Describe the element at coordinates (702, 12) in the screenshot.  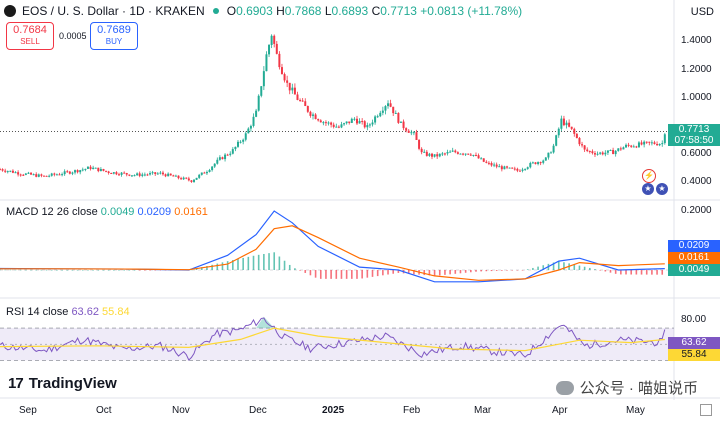
I see `currency-label: USD` at that location.